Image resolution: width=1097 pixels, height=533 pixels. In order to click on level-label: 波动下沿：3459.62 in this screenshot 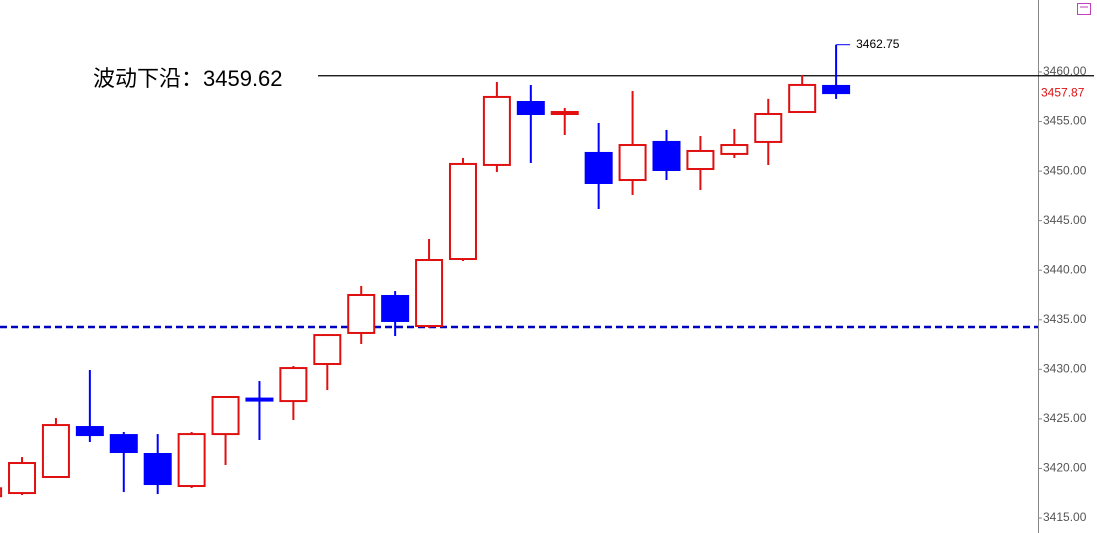, I will do `click(188, 78)`.